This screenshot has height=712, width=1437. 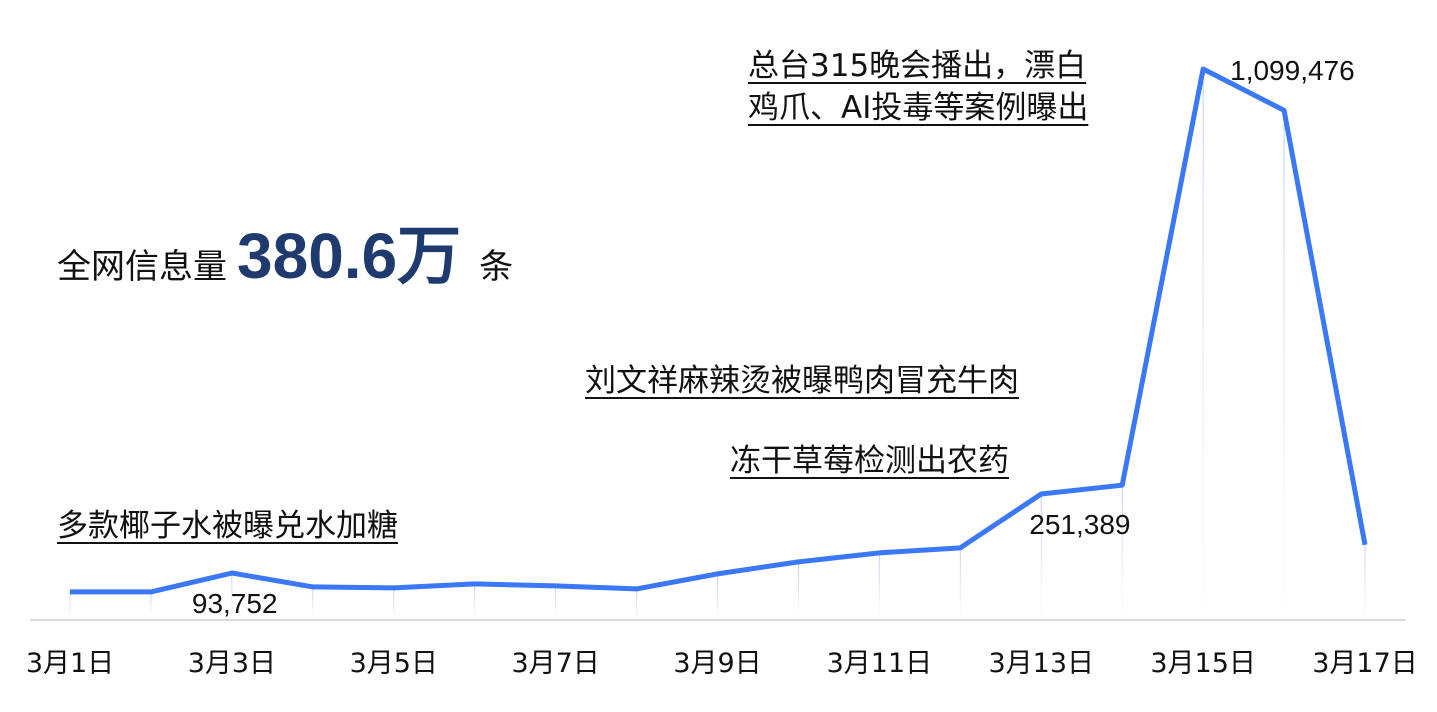 What do you see at coordinates (394, 663) in the screenshot?
I see `x-tick-label: 3月5日` at bounding box center [394, 663].